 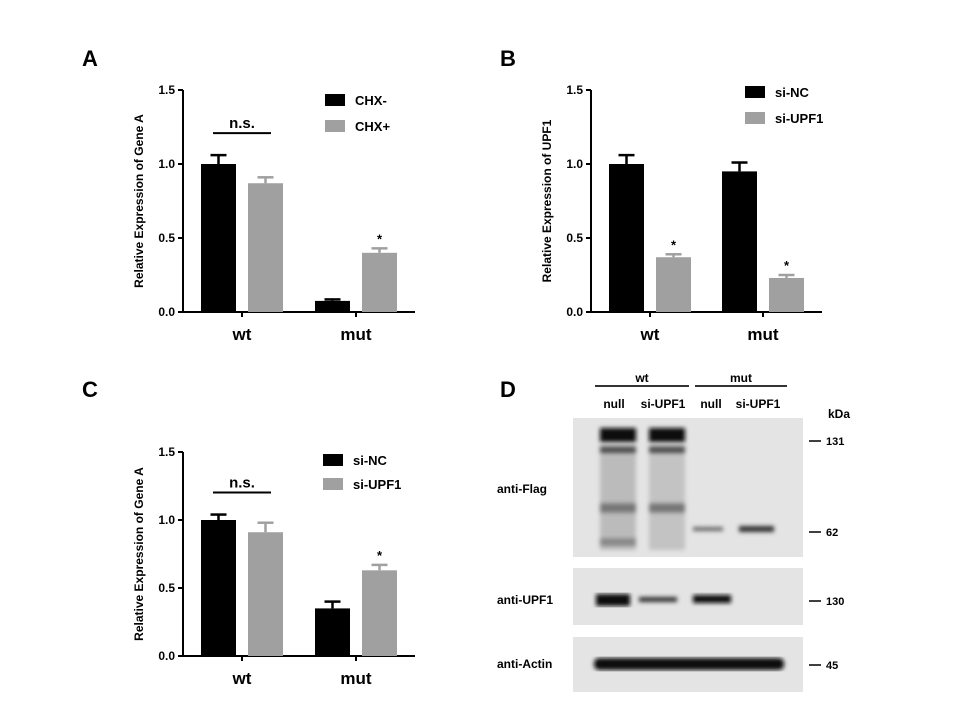 I want to click on panel-label-c: C, so click(x=90, y=389).